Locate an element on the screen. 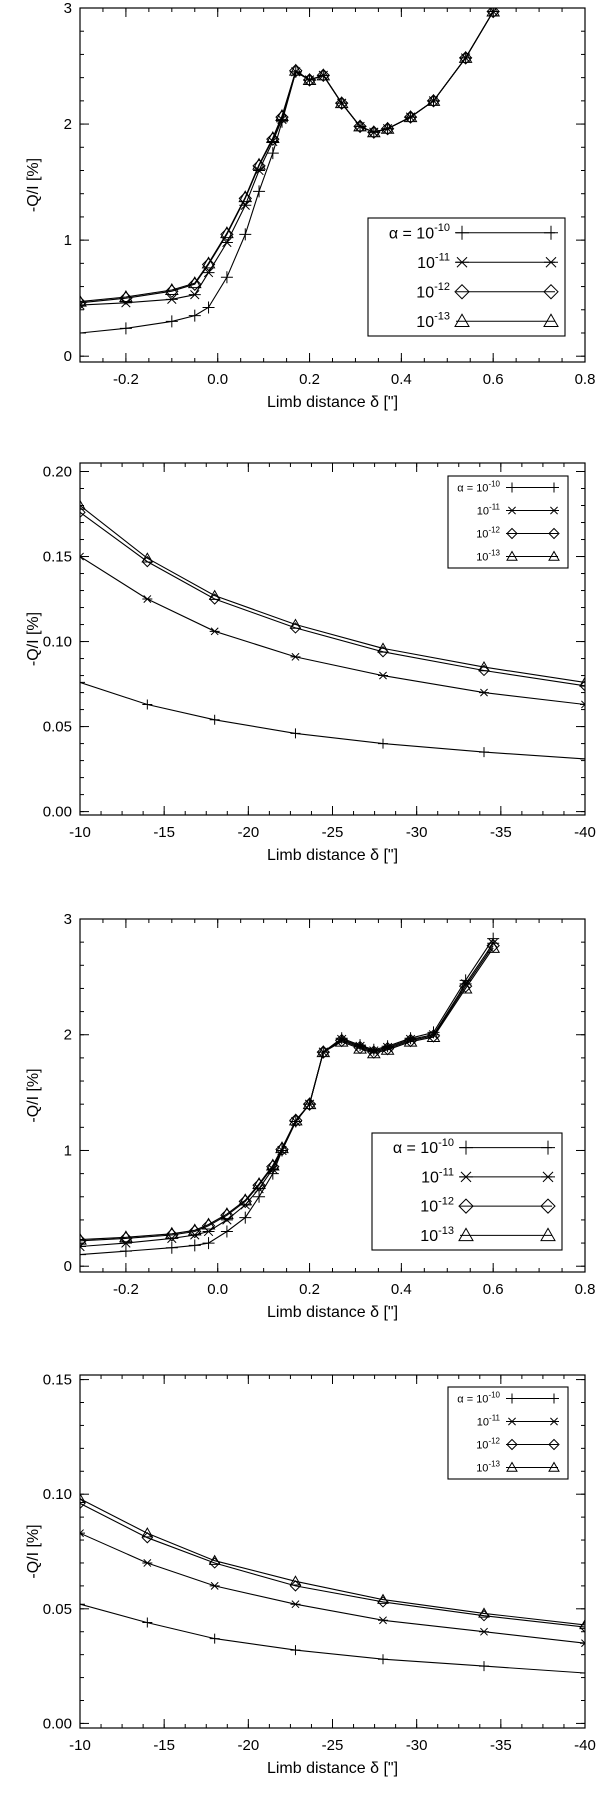 This screenshot has width=600, height=1809. x-tick-label: 0.8 is located at coordinates (585, 379).